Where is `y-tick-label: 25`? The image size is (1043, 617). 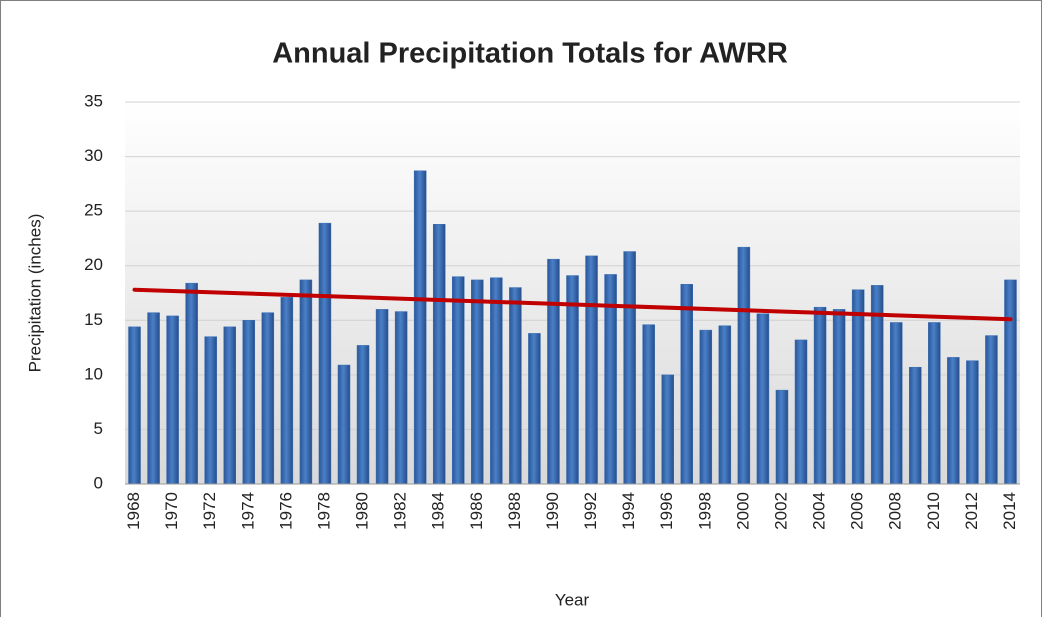
y-tick-label: 25 is located at coordinates (93, 210).